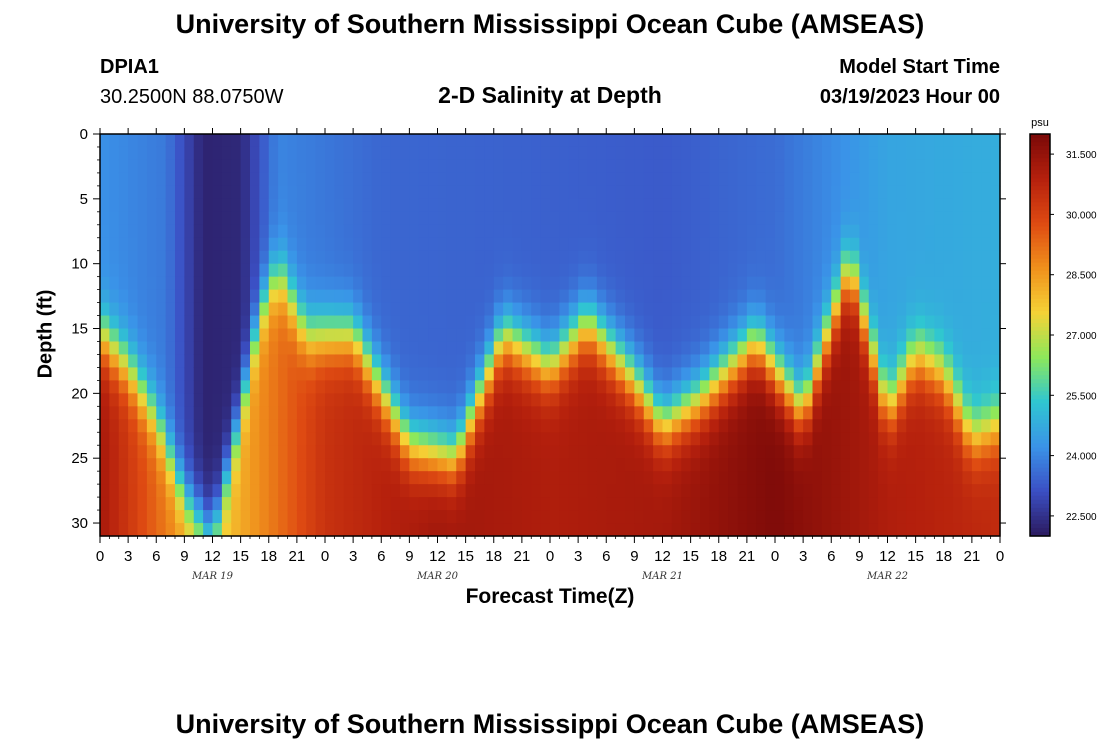 Image resolution: width=1100 pixels, height=750 pixels. Describe the element at coordinates (718, 556) in the screenshot. I see `x-tick-label: 18` at that location.